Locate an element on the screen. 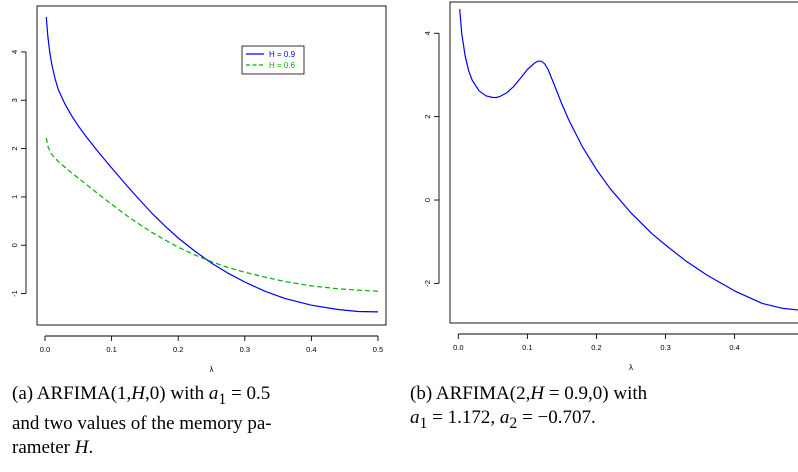 This screenshot has width=798, height=472. caption-b-text: = 0.9,0) with is located at coordinates (596, 393).